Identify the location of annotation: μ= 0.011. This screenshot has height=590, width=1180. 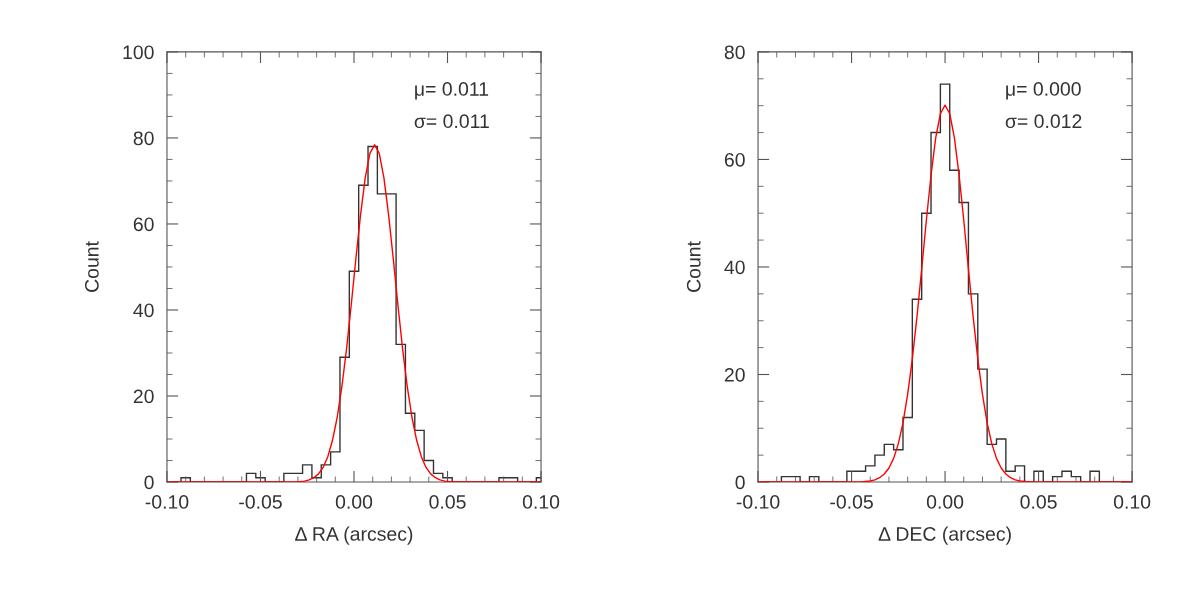
(452, 91).